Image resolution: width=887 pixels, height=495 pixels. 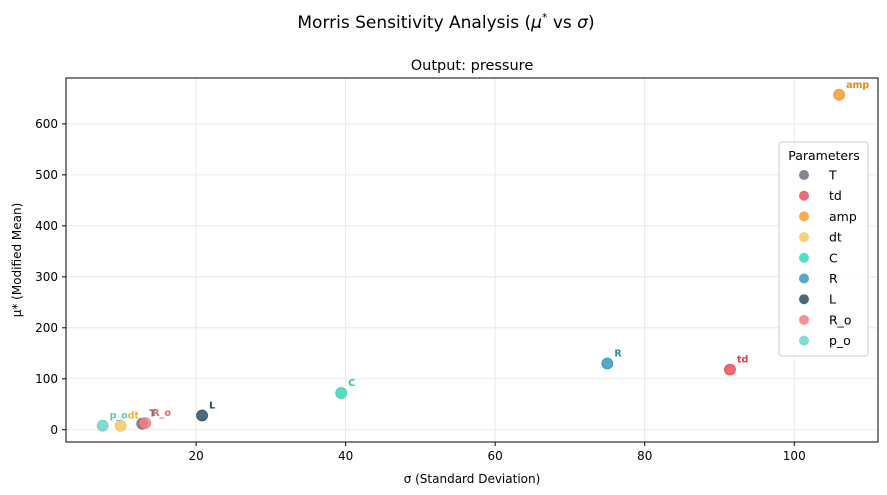 What do you see at coordinates (134, 416) in the screenshot?
I see `point-label-dt: dt` at bounding box center [134, 416].